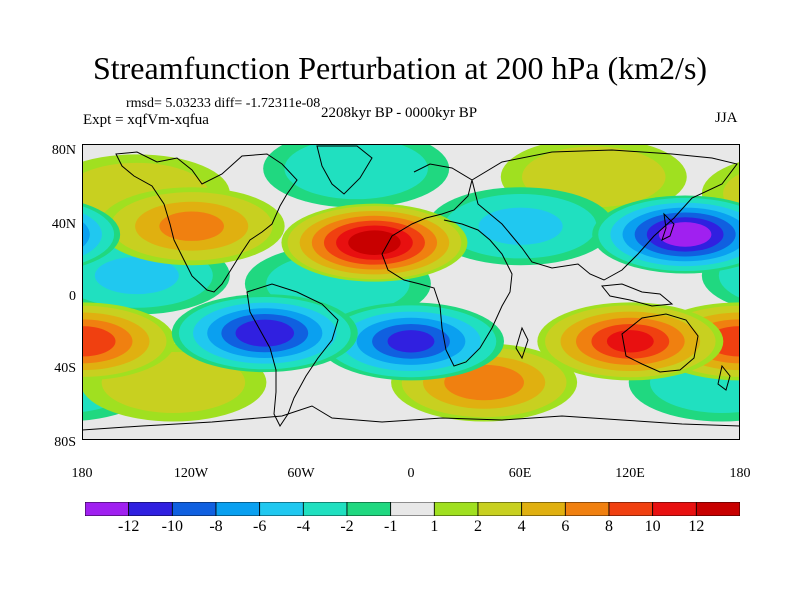  What do you see at coordinates (390, 526) in the screenshot?
I see `colorbar-label: -1` at bounding box center [390, 526].